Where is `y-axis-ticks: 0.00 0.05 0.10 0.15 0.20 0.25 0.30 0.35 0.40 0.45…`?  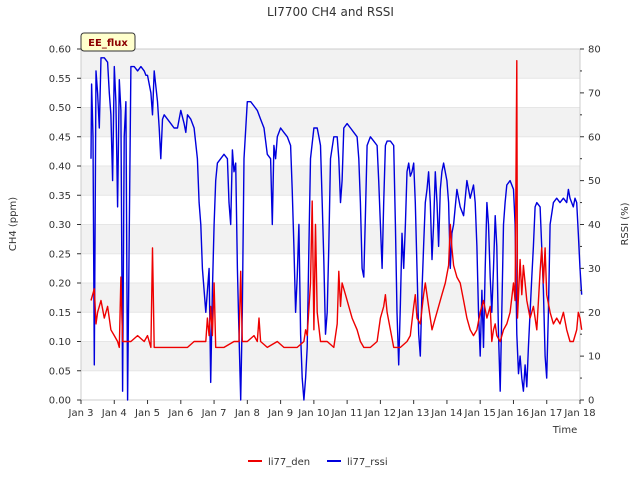 y-axis-ticks: 0.00 0.05 0.10 0.15 0.20 0.25 0.30 0.35 0.40 0.45… is located at coordinates (65, 226).